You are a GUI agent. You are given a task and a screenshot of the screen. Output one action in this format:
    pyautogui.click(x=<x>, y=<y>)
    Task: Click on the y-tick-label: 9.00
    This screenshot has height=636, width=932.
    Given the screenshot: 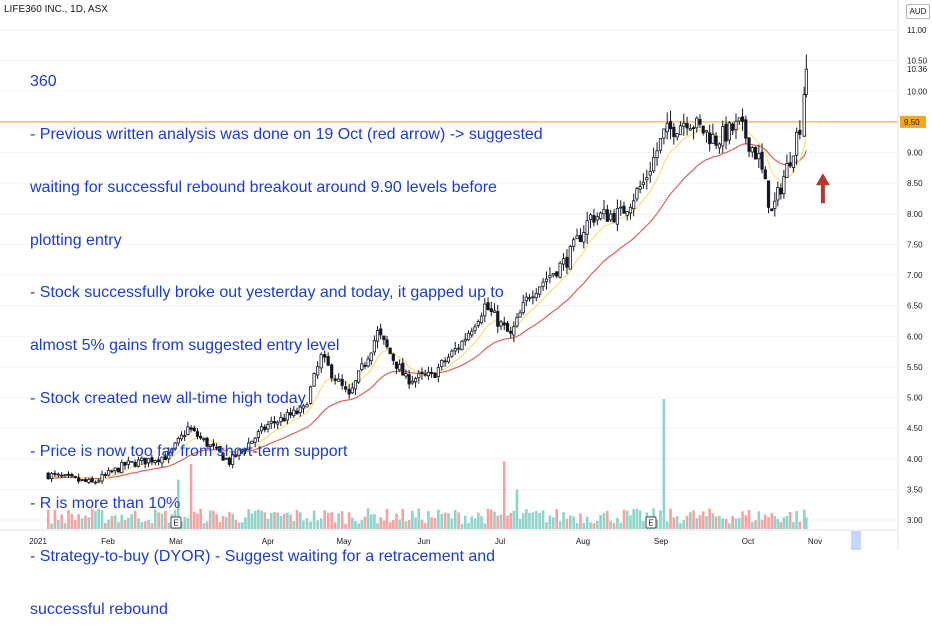 What is the action you would take?
    pyautogui.click(x=915, y=153)
    